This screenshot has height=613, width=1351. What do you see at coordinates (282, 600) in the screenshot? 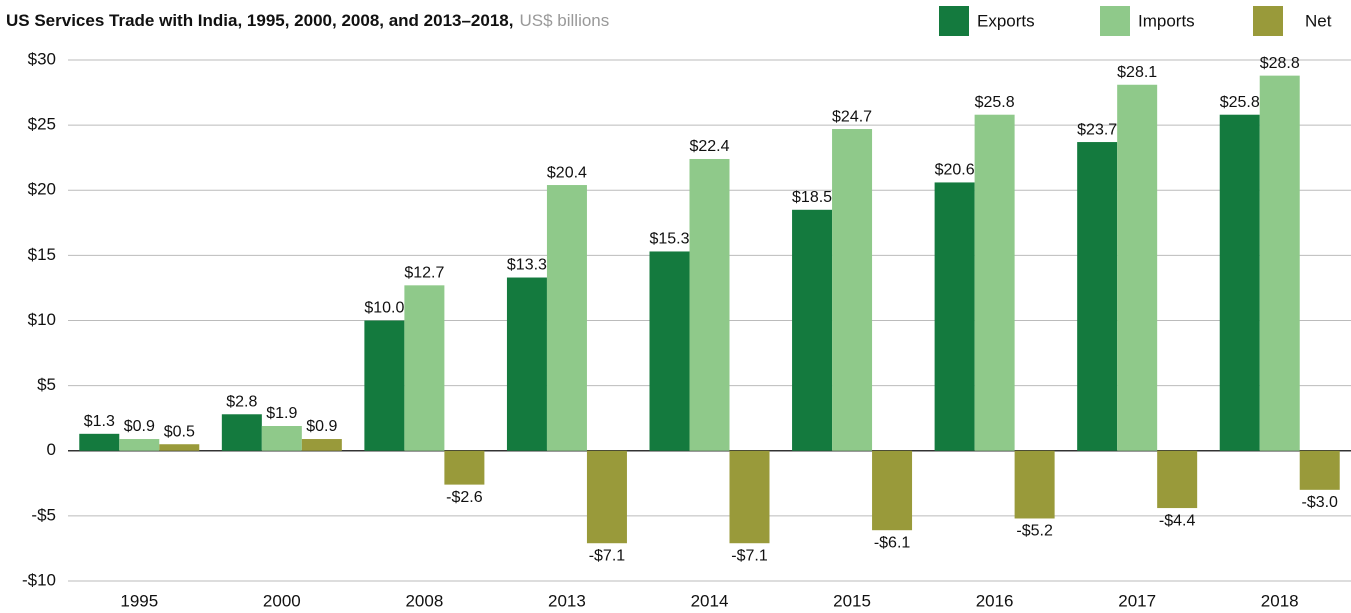
I see `x-tick-label: 2000` at bounding box center [282, 600].